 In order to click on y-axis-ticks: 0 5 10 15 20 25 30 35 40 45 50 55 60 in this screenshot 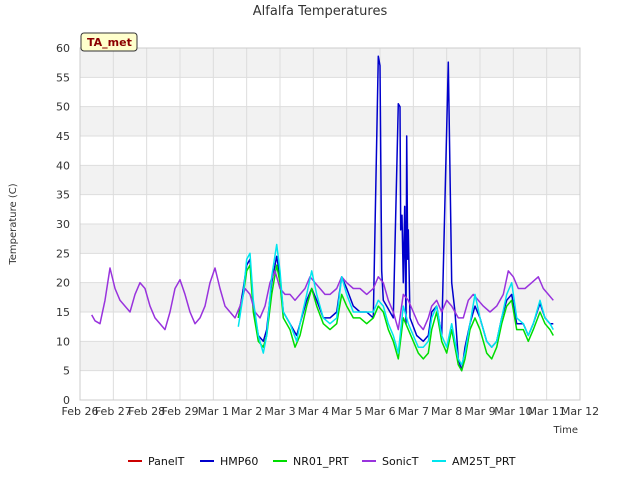, I will do `click(63, 224)`.